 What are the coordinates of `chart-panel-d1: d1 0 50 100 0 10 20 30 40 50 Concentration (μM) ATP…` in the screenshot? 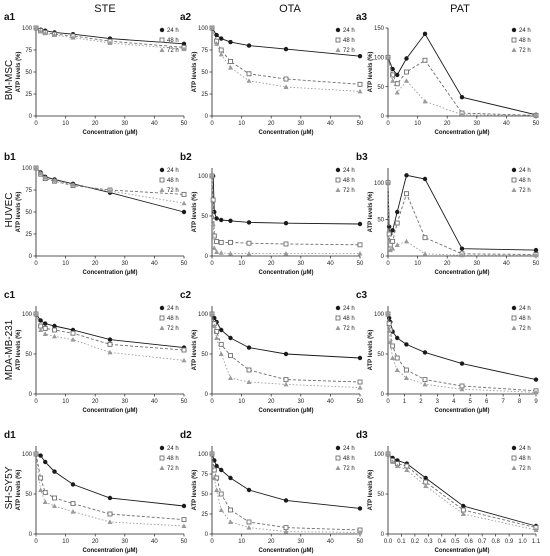 It's located at (96, 492).